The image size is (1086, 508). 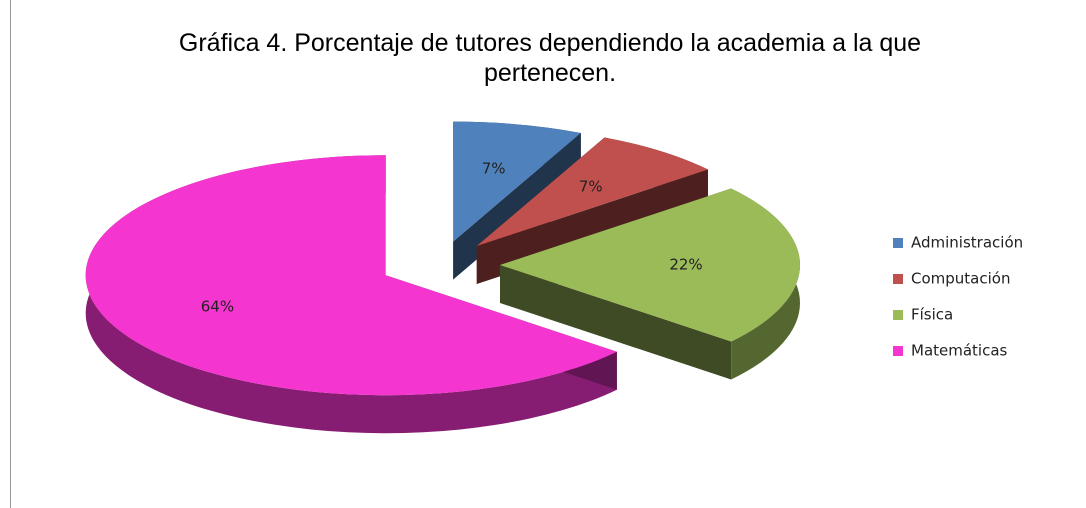 I want to click on legend-label: Física, so click(x=932, y=315).